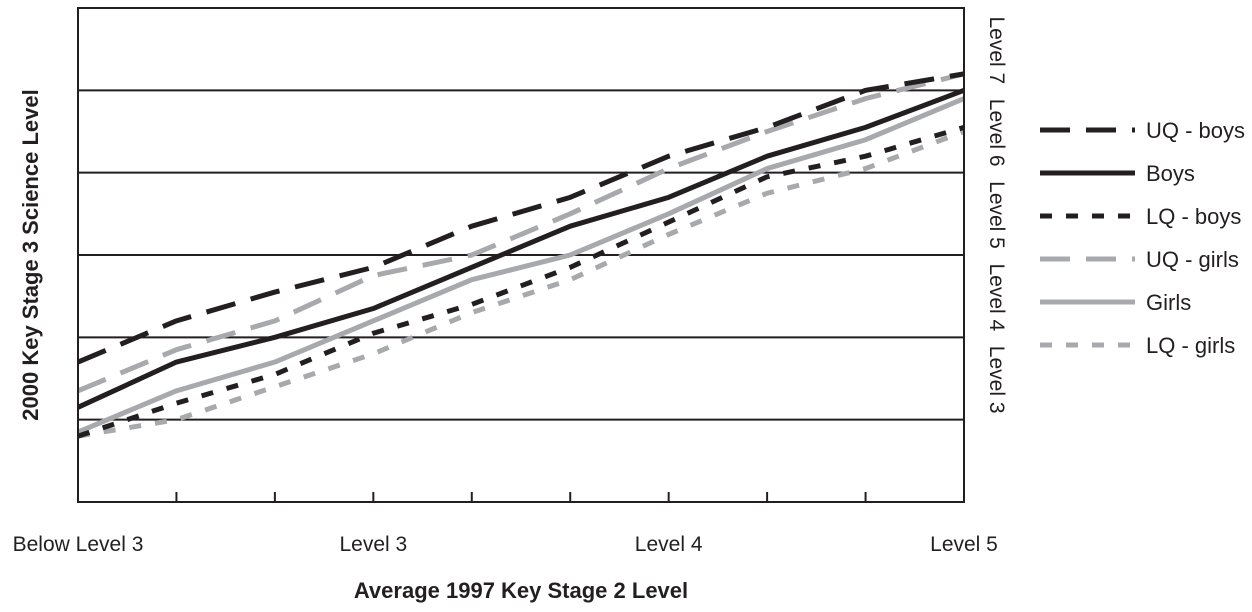 The image size is (1252, 612). What do you see at coordinates (521, 590) in the screenshot?
I see `x-axis-title: Average 1997 Key Stage 2 Level` at bounding box center [521, 590].